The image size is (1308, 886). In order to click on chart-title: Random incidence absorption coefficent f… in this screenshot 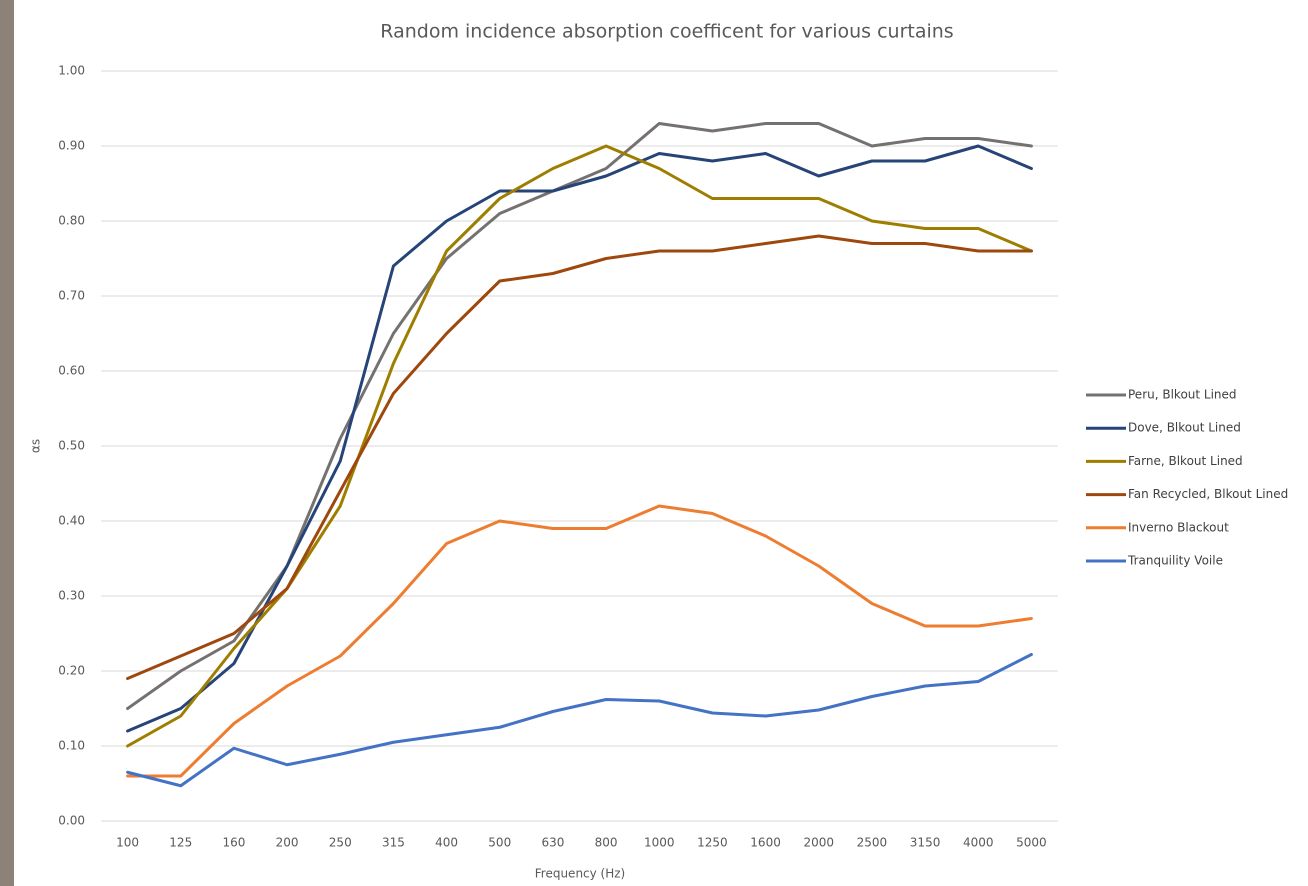, I will do `click(666, 32)`.